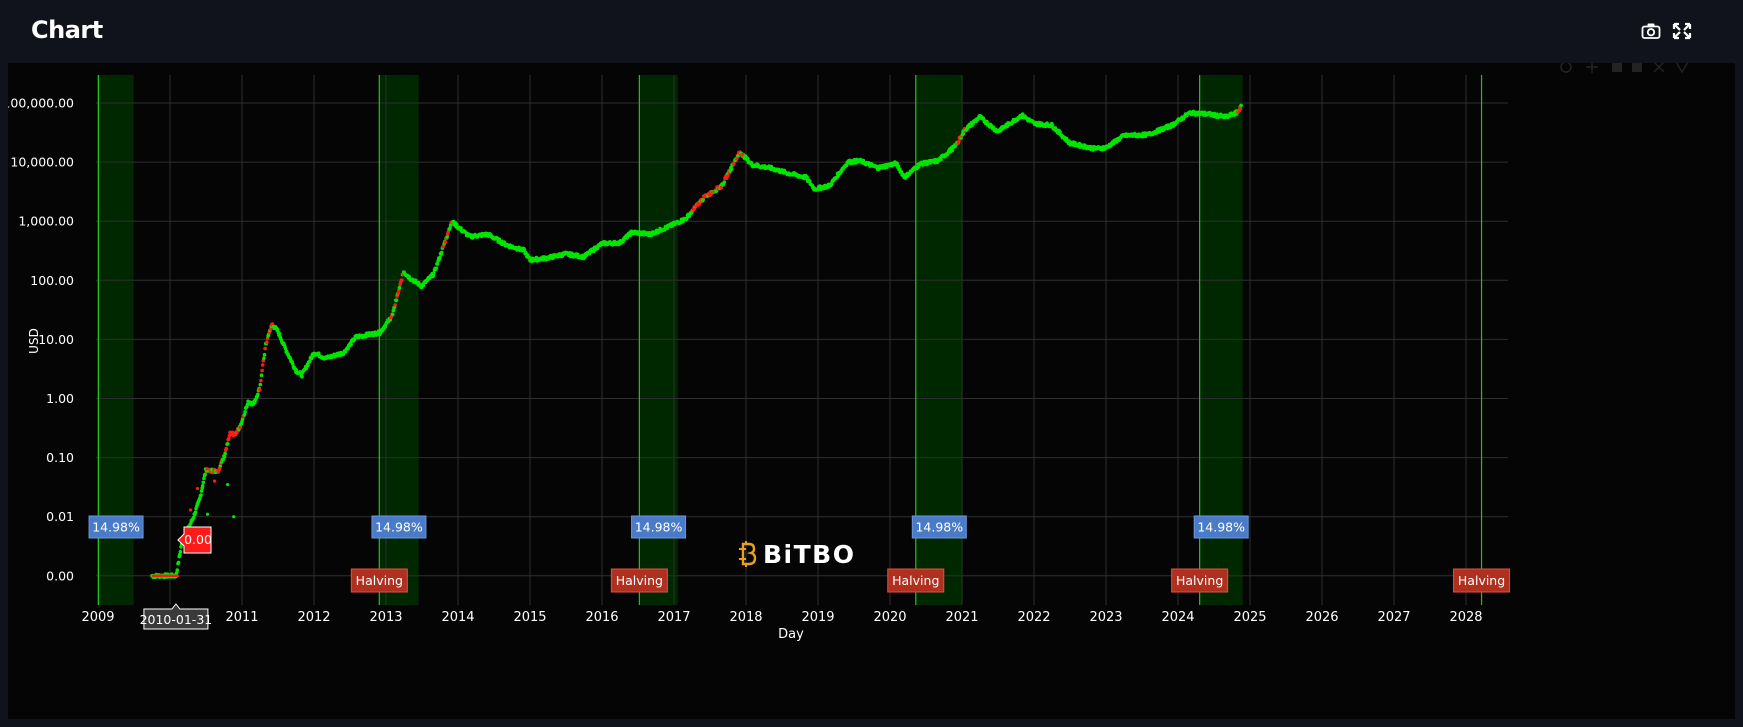 Image resolution: width=1743 pixels, height=727 pixels. I want to click on pan-icon, so click(1592, 67).